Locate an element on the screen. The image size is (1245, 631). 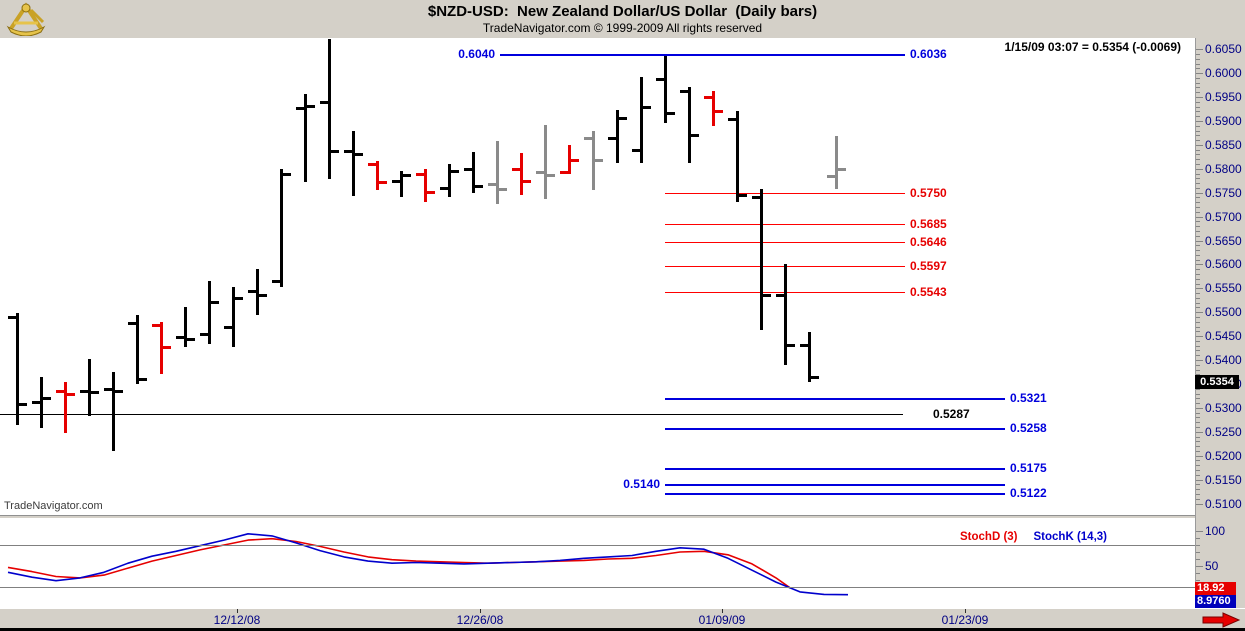
price-axis-label: 0.5250 is located at coordinates (1223, 431).